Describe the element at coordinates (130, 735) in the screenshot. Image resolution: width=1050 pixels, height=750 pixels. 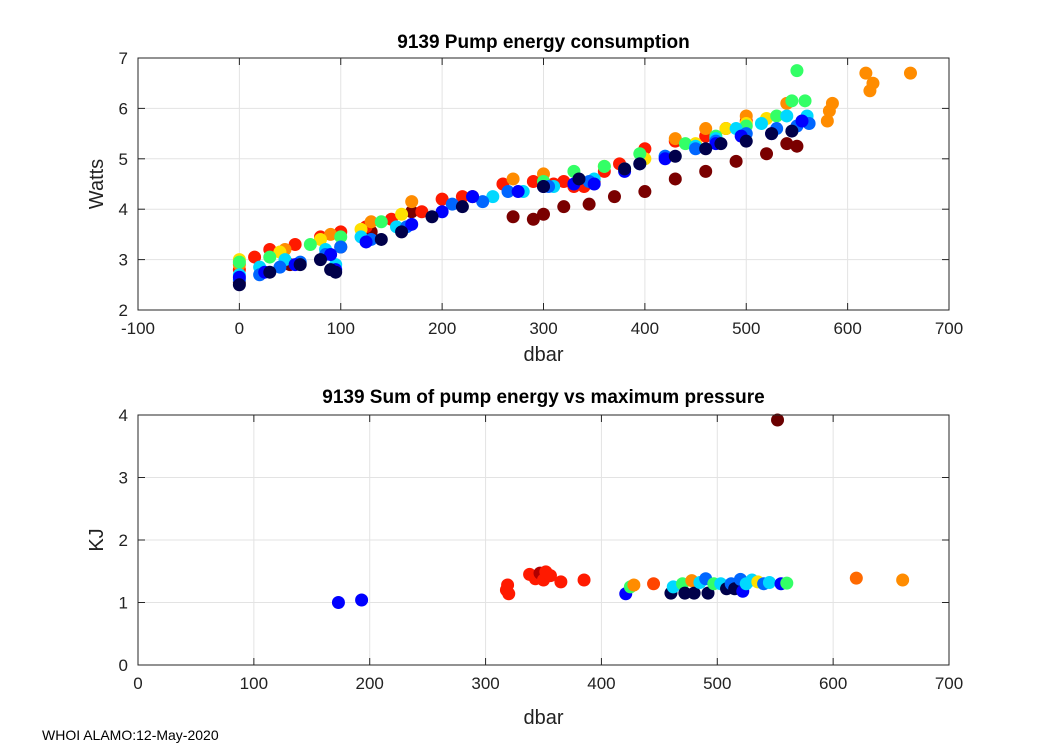
I see `footer-credit: WHOI ALAMO:12-May-2020` at that location.